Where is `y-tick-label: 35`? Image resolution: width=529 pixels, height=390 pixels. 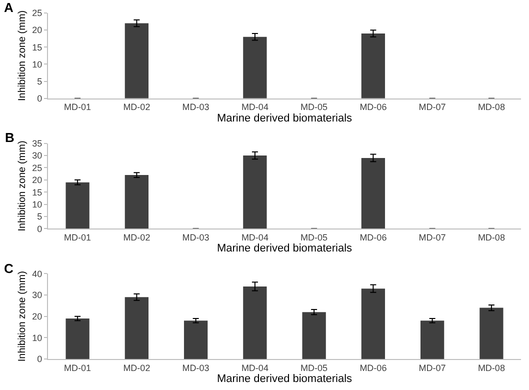
y-tick-label: 35 is located at coordinates (37, 143).